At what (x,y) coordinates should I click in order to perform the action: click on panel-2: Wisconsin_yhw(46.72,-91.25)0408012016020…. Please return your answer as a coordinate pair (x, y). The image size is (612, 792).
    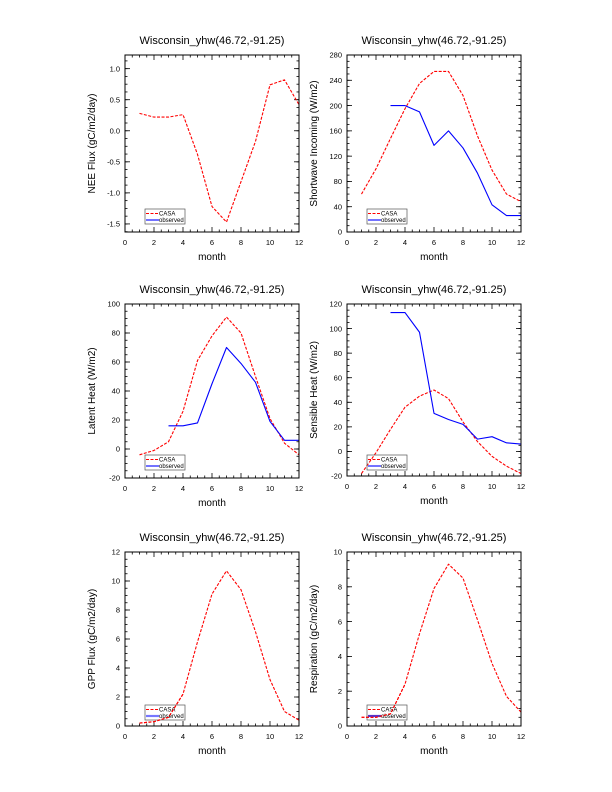
    Looking at the image, I should click on (417, 149).